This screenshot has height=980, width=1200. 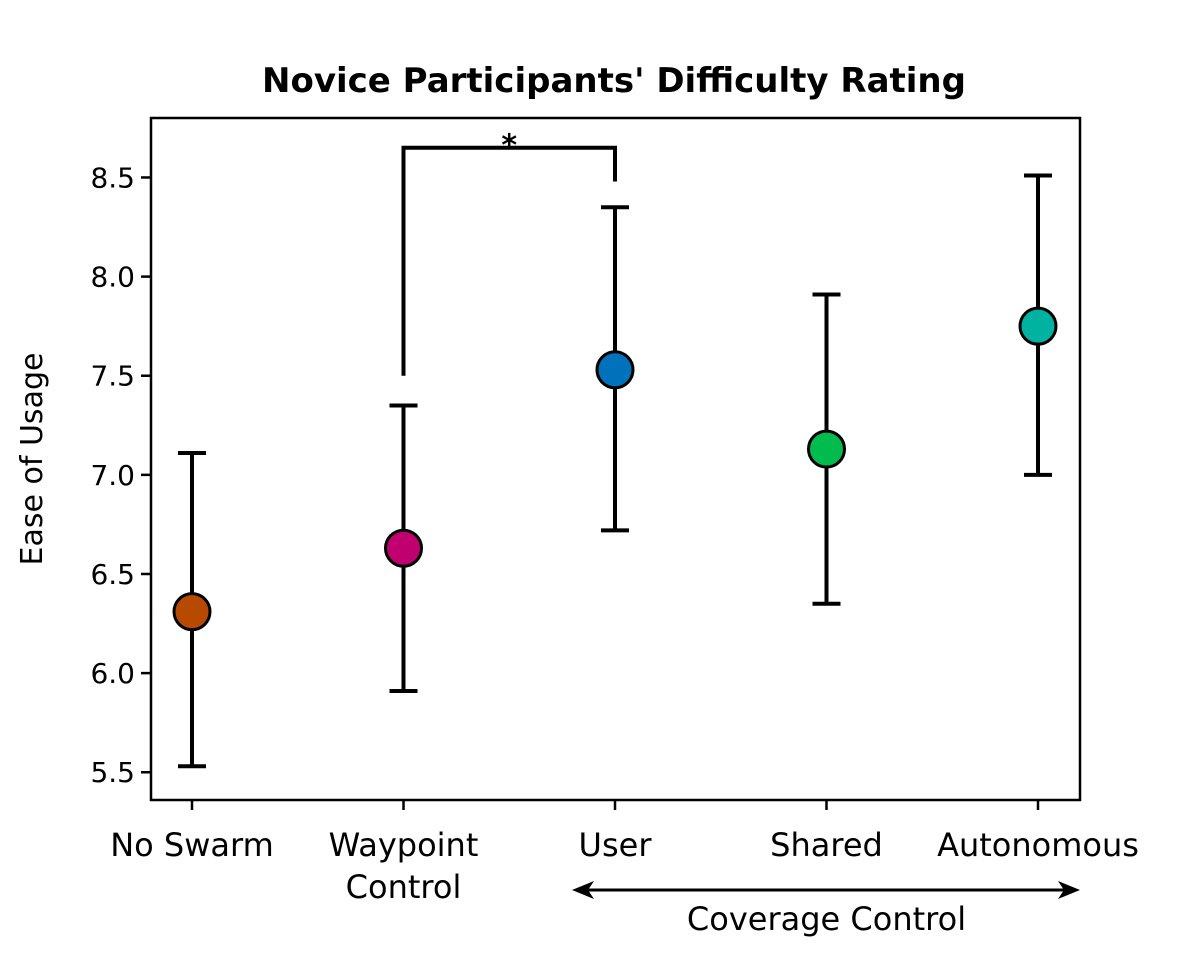 What do you see at coordinates (826, 919) in the screenshot?
I see `group-label: Coverage Control` at bounding box center [826, 919].